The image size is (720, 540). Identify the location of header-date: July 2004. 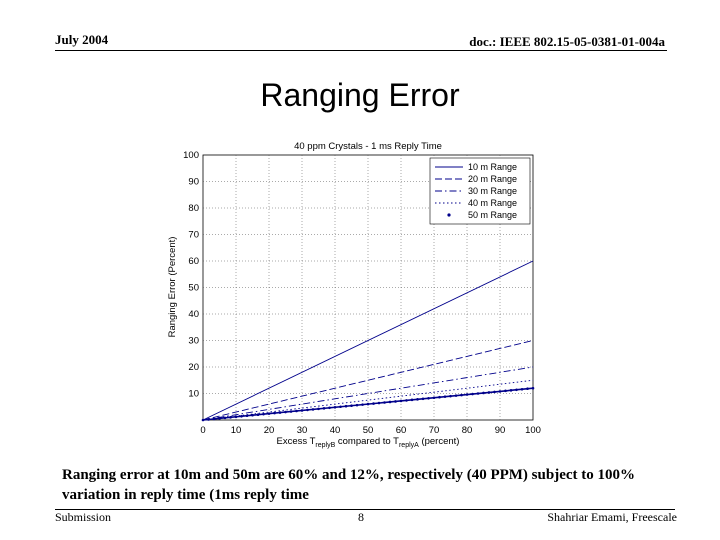
(82, 39).